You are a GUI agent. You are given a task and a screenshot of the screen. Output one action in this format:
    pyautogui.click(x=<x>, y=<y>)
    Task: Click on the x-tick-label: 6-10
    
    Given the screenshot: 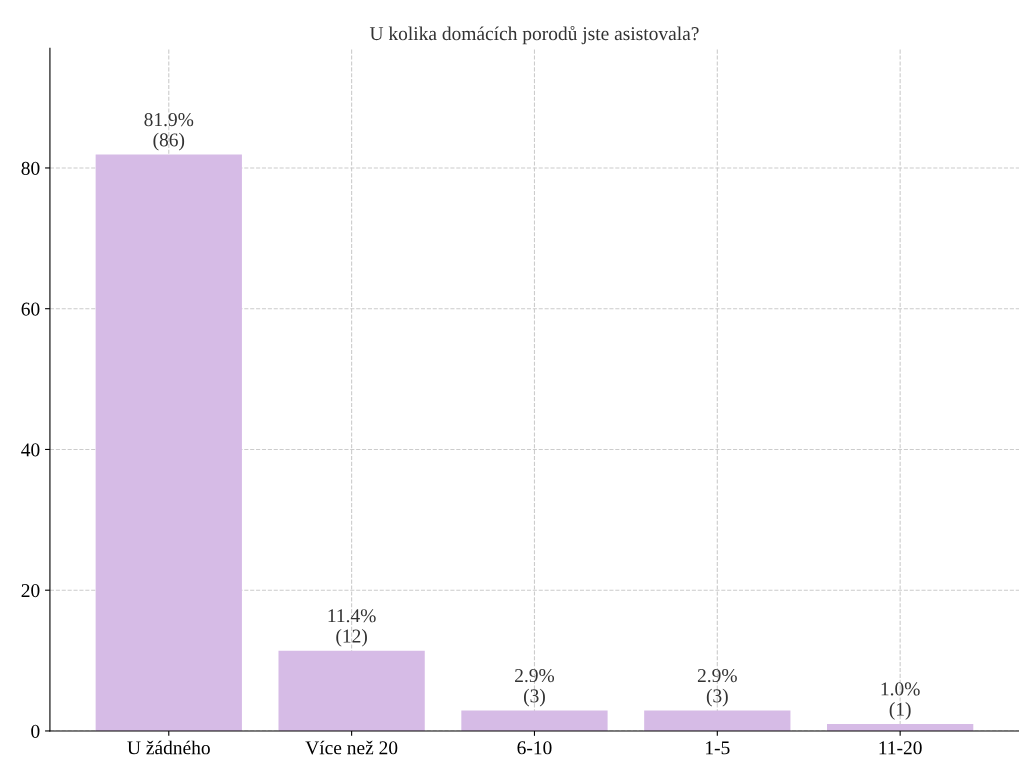 What is the action you would take?
    pyautogui.click(x=534, y=748)
    